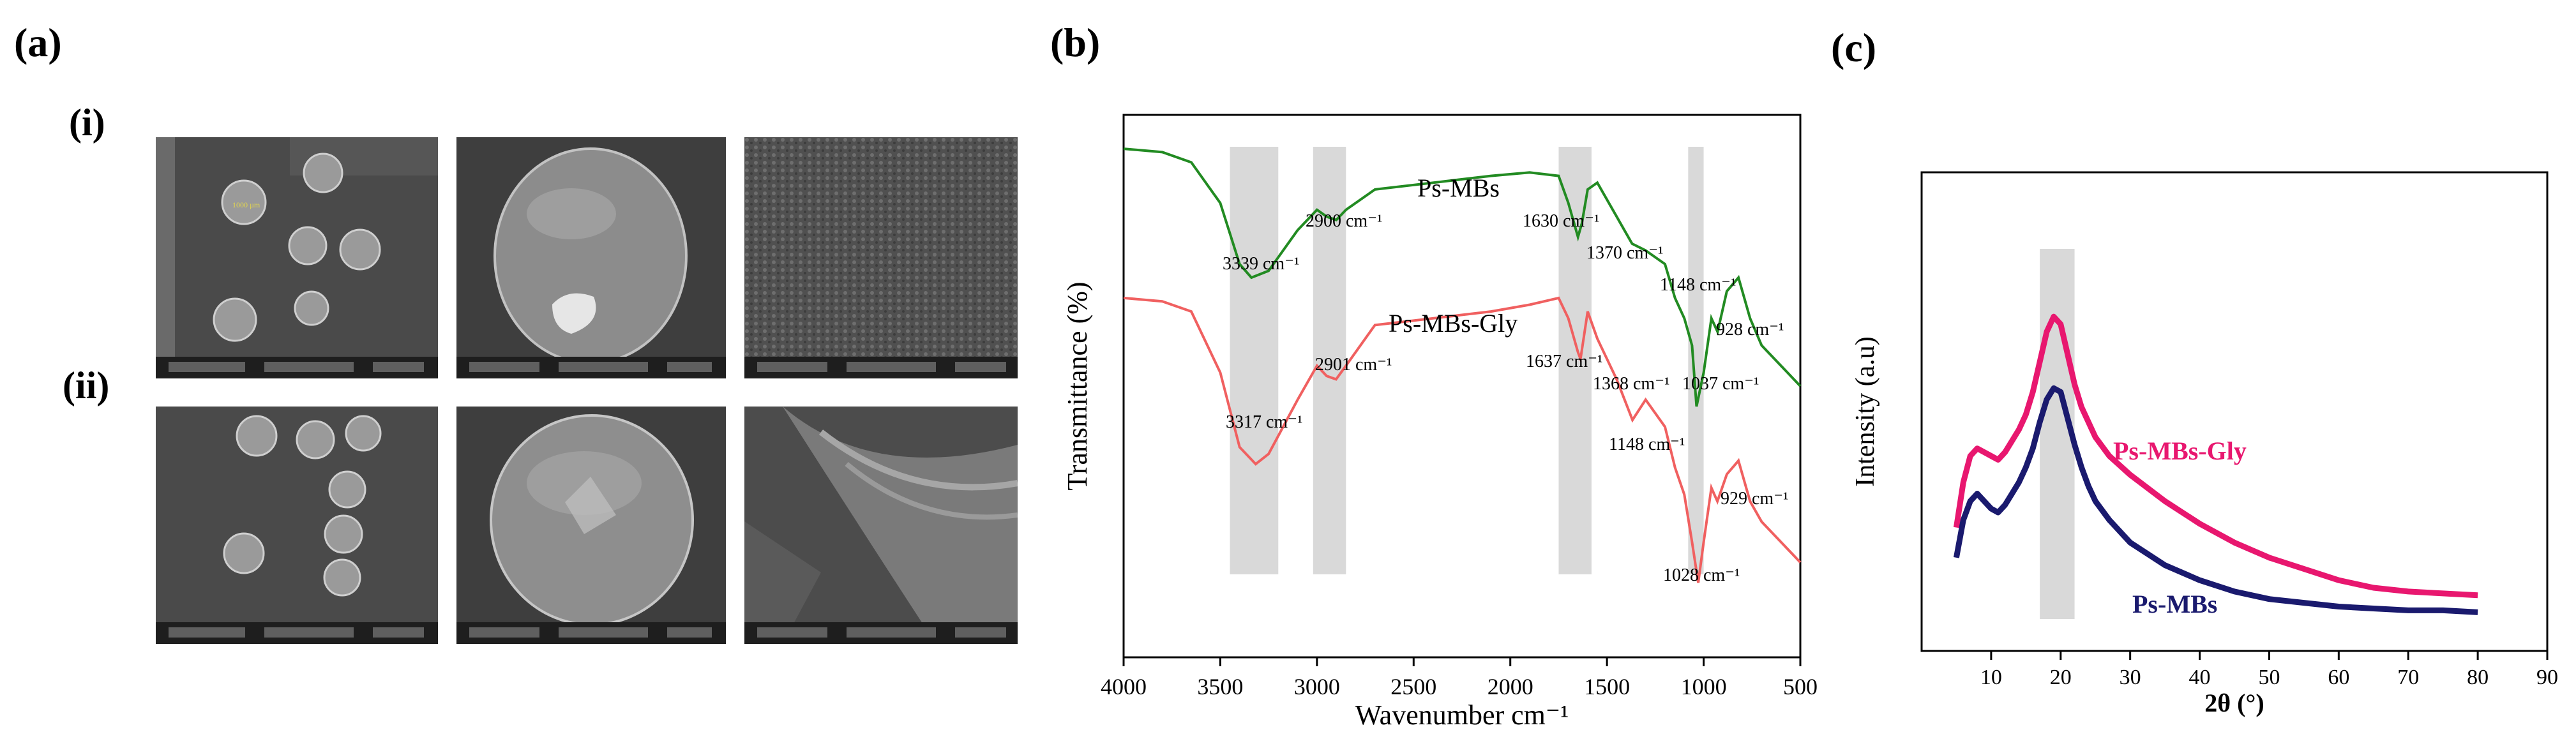 The width and height of the screenshot is (2576, 739). Describe the element at coordinates (1698, 285) in the screenshot. I see `ftir-label-1148-a: 1148 cm⁻¹` at that location.